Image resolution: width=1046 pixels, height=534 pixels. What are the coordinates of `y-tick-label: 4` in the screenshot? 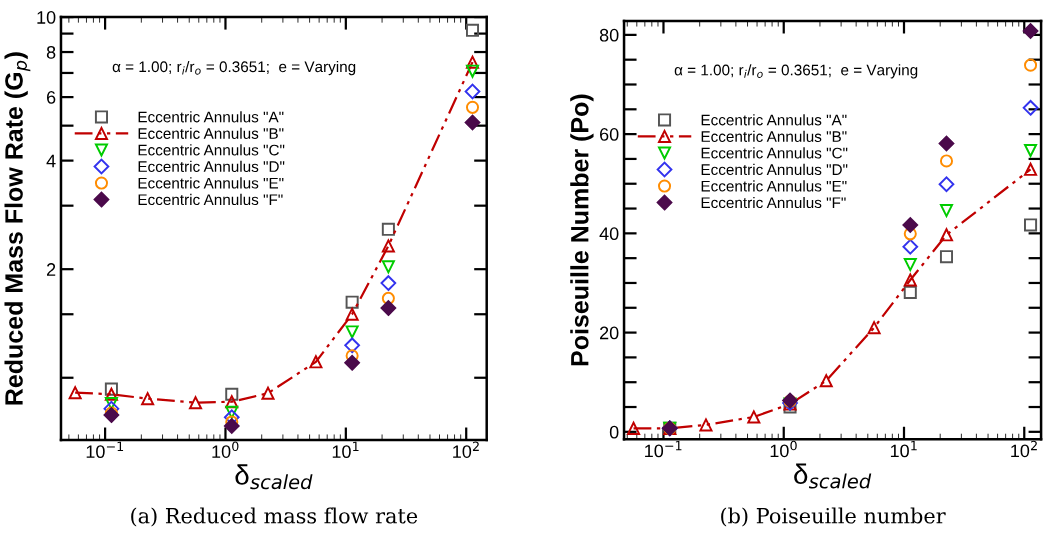 It's located at (51, 161).